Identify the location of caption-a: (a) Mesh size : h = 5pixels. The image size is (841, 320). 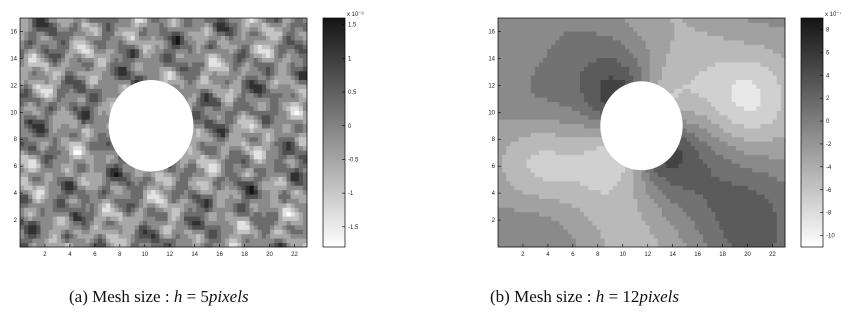
(159, 297).